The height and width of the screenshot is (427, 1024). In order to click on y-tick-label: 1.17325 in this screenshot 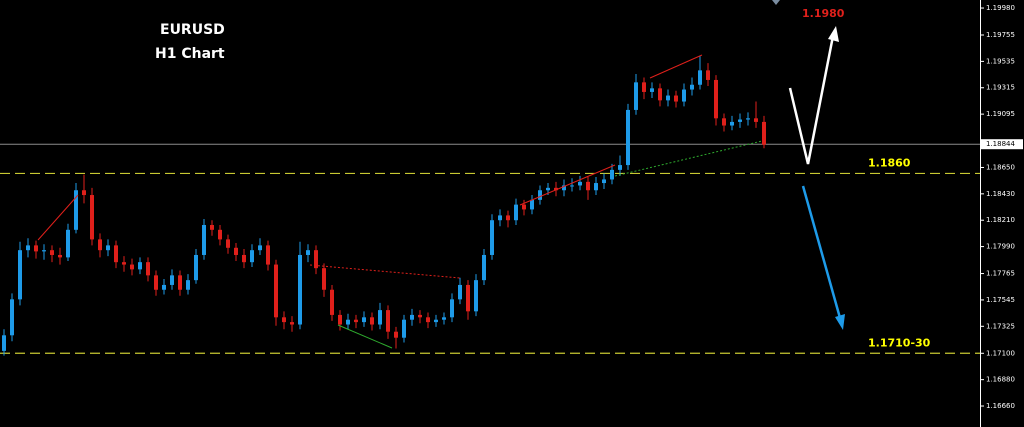, I will do `click(1000, 326)`.